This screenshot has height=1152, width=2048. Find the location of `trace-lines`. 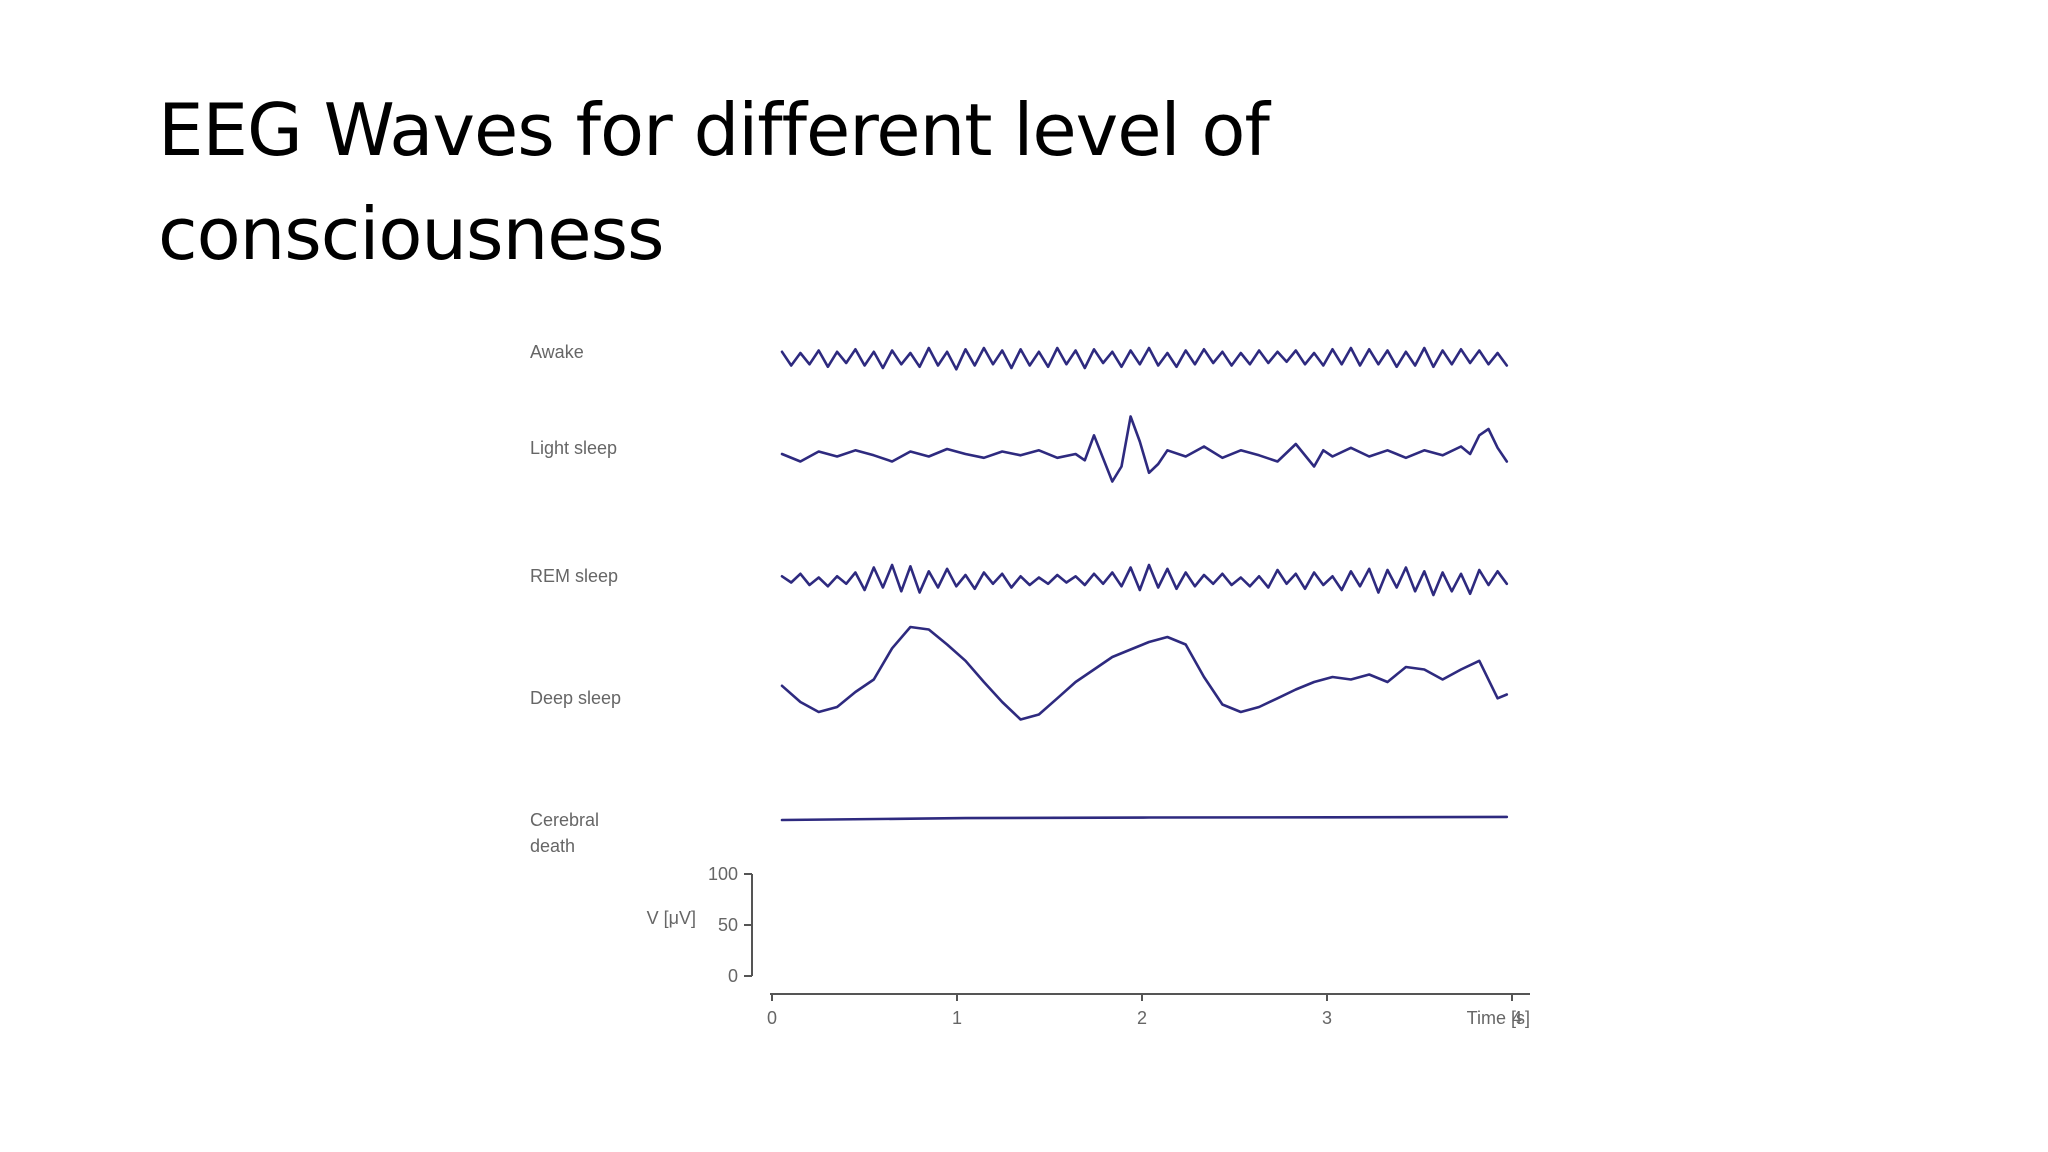

trace-lines is located at coordinates (1144, 584).